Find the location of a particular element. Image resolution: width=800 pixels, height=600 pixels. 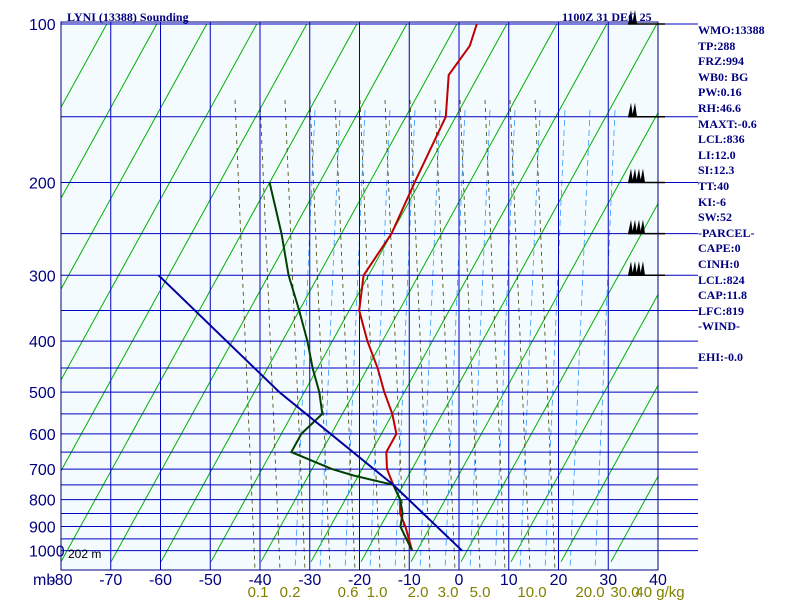

mixing-ratio-label: 5.0 is located at coordinates (480, 592).